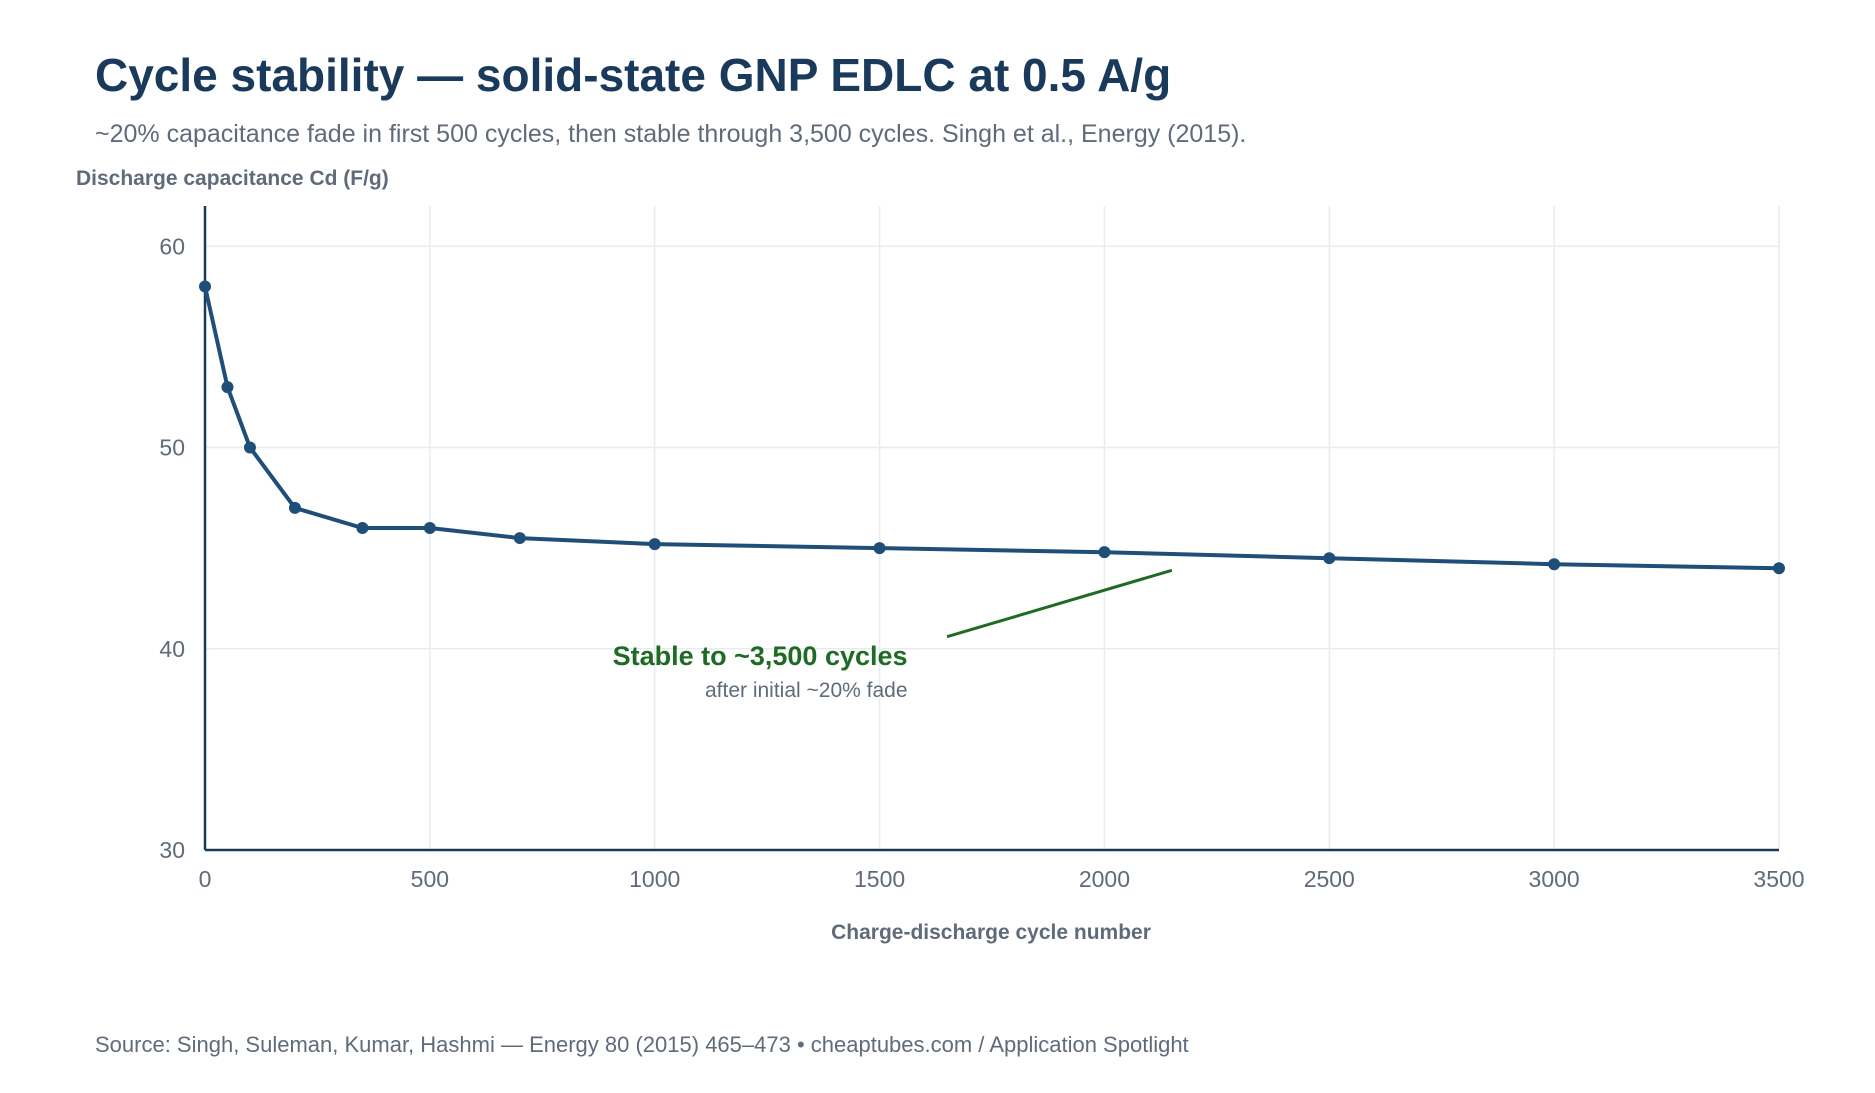 The image size is (1875, 1093). Describe the element at coordinates (760, 656) in the screenshot. I see `annotation-text: Stable to ~3,500 cycles` at that location.